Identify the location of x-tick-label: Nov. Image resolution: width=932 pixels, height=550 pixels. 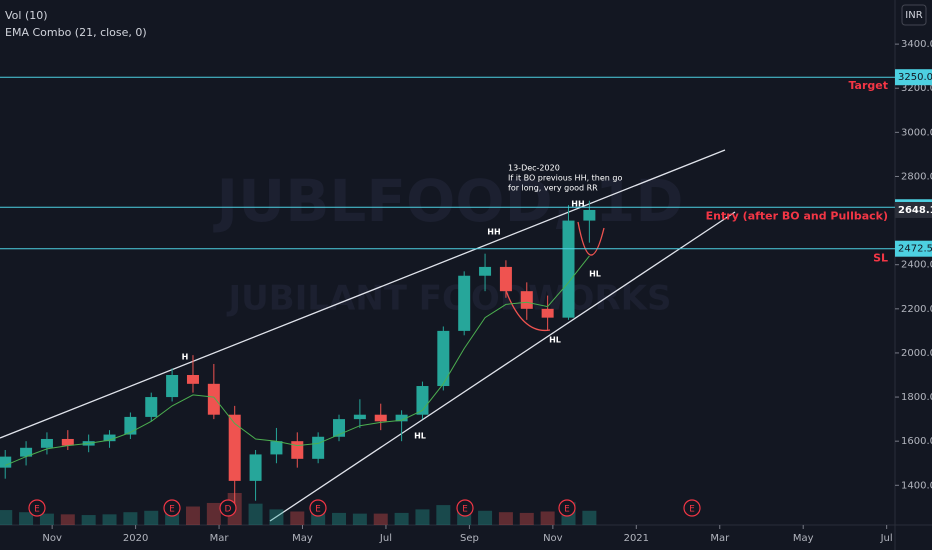
(52, 538).